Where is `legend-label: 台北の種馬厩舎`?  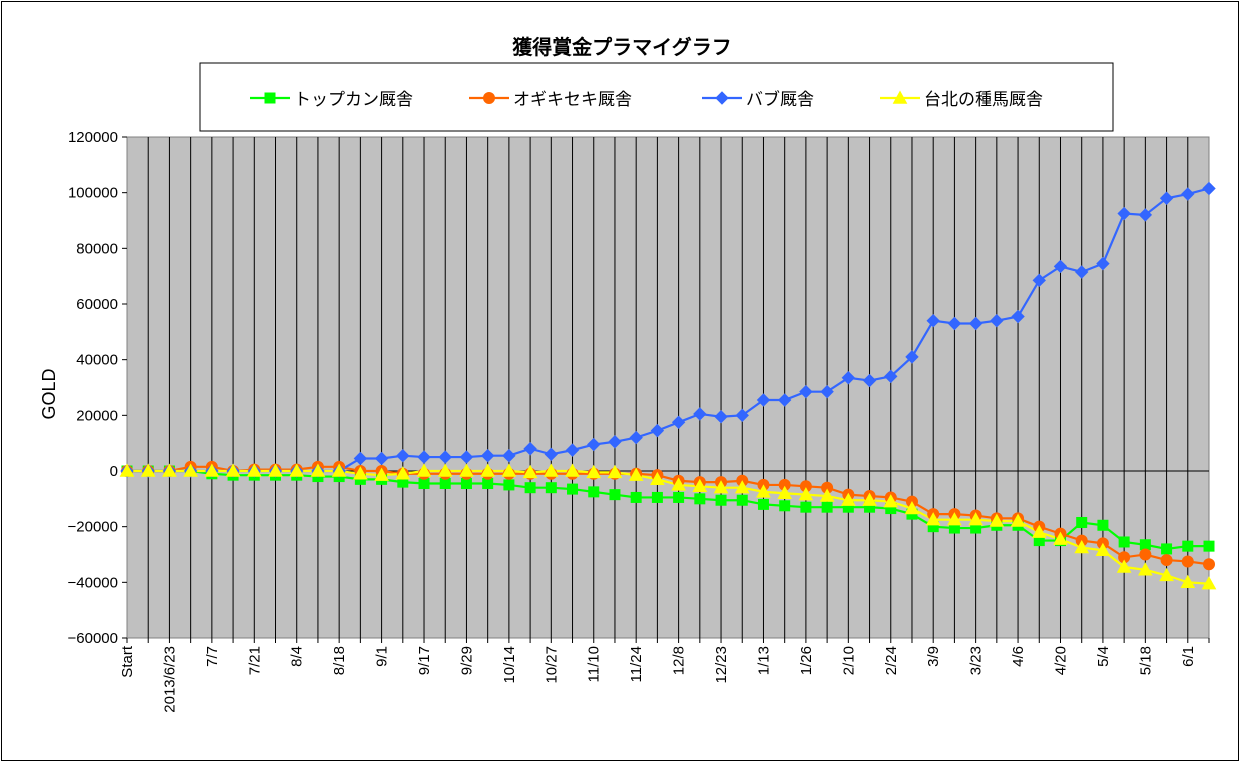 legend-label: 台北の種馬厩舎 is located at coordinates (983, 100).